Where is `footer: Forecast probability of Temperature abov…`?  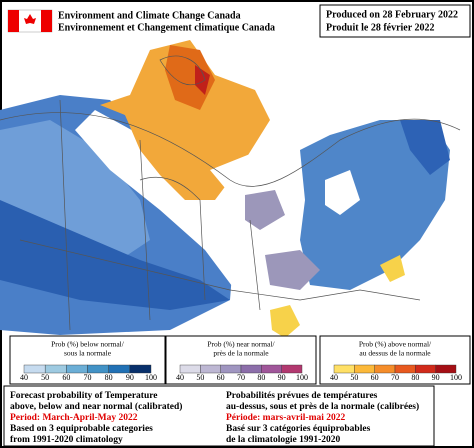
footer: Forecast probability of Temperature abov… is located at coordinates (219, 416).